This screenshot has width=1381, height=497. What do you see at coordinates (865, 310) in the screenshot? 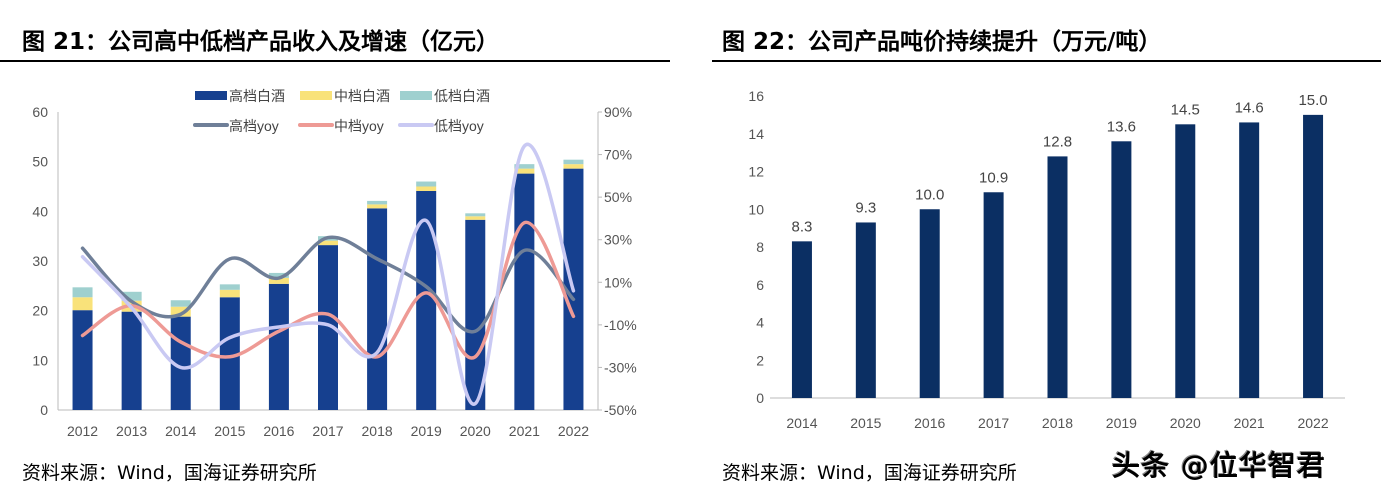
I see `bar-2015` at bounding box center [865, 310].